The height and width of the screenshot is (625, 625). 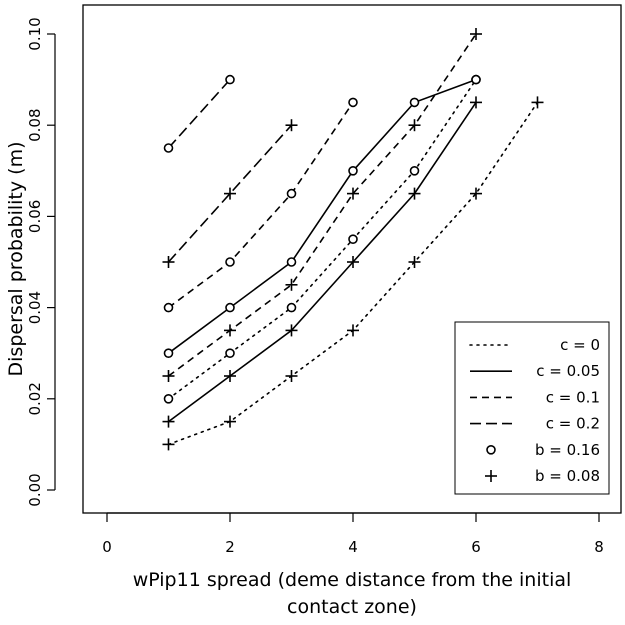 I want to click on legend-circle-marker, so click(x=491, y=449).